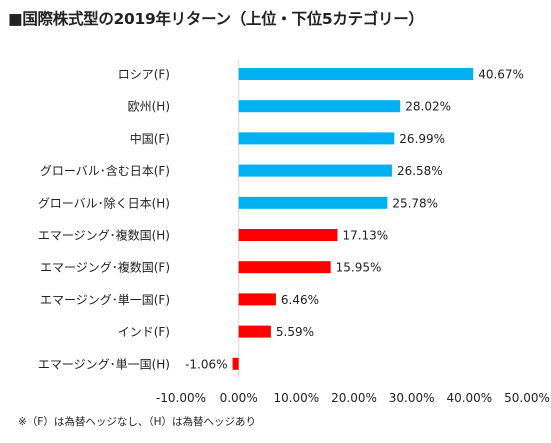 The width and height of the screenshot is (551, 443). Describe the element at coordinates (239, 398) in the screenshot. I see `x-tick-label: 0.00%` at that location.